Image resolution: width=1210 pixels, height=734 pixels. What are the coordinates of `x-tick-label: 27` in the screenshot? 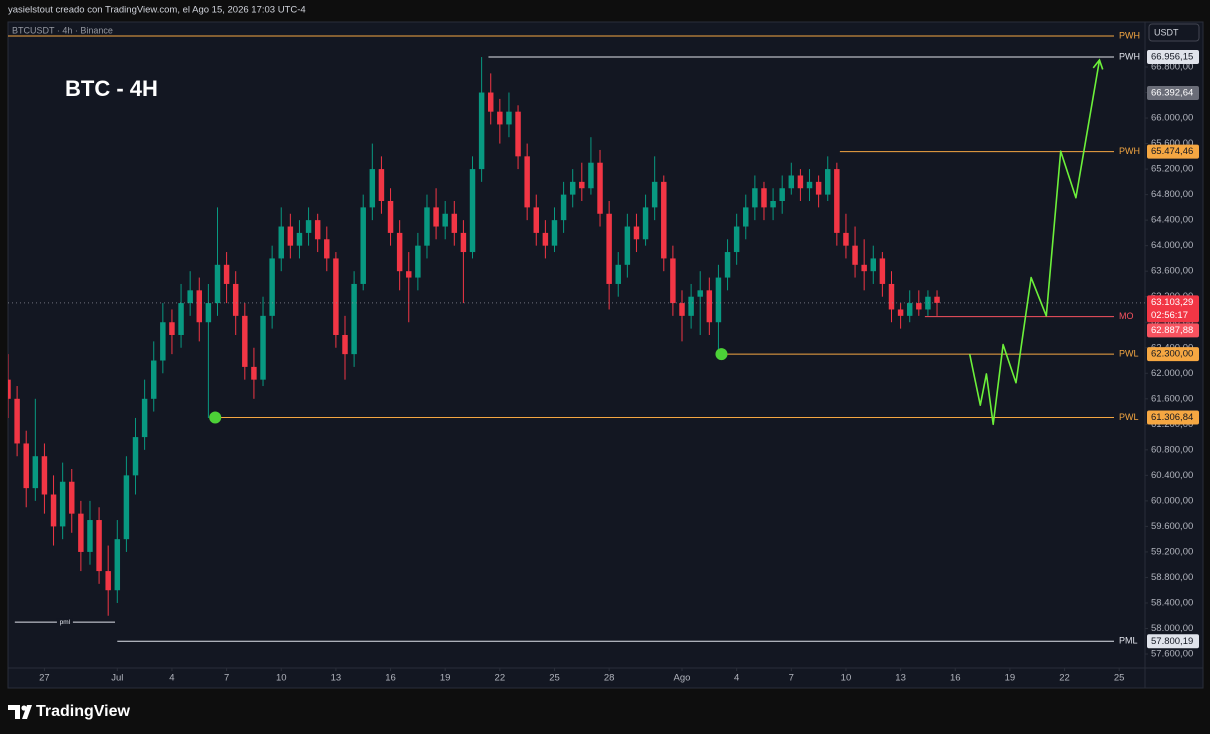 It's located at (44, 678).